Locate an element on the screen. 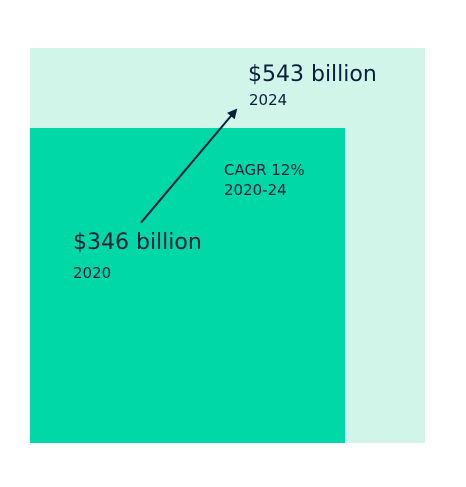 Image resolution: width=466 pixels, height=487 pixels. year-label-2024: 2024 is located at coordinates (268, 100).